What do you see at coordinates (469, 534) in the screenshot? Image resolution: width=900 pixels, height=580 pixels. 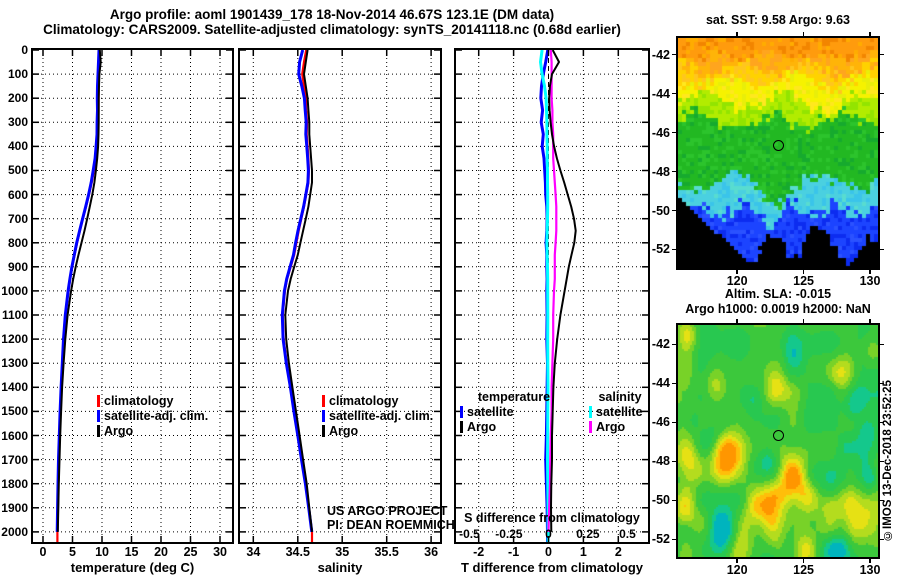 I see `salinity-diff-tick-label: -0.5` at bounding box center [469, 534].